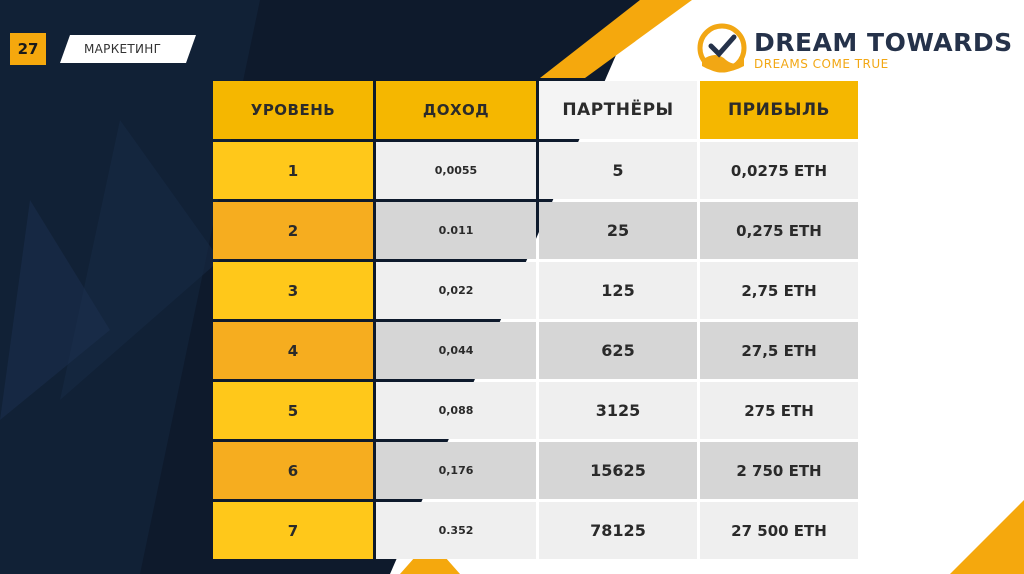  Describe the element at coordinates (456, 110) in the screenshot. I see `header-income: ДОХОД` at that location.